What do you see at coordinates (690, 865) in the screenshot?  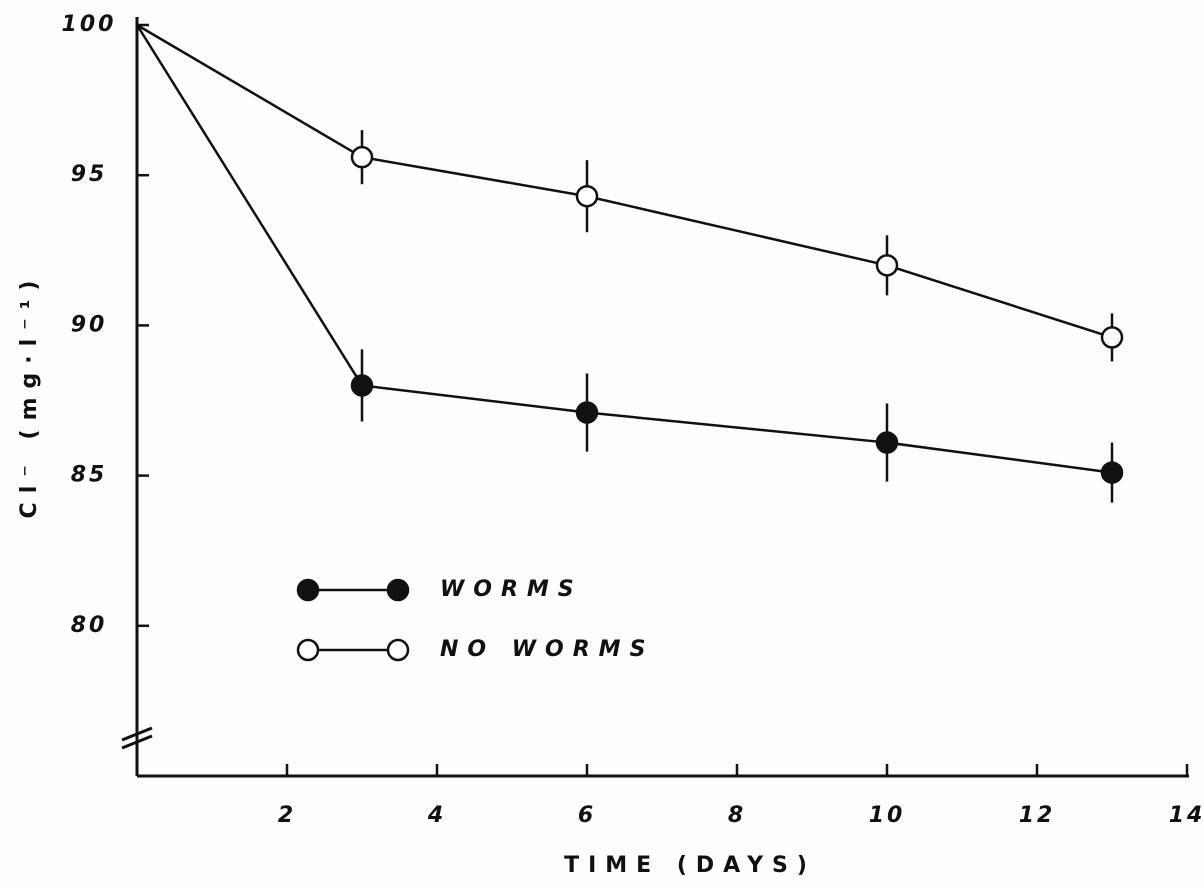 I see `x-axis-label: TIME (DAYS)` at bounding box center [690, 865].